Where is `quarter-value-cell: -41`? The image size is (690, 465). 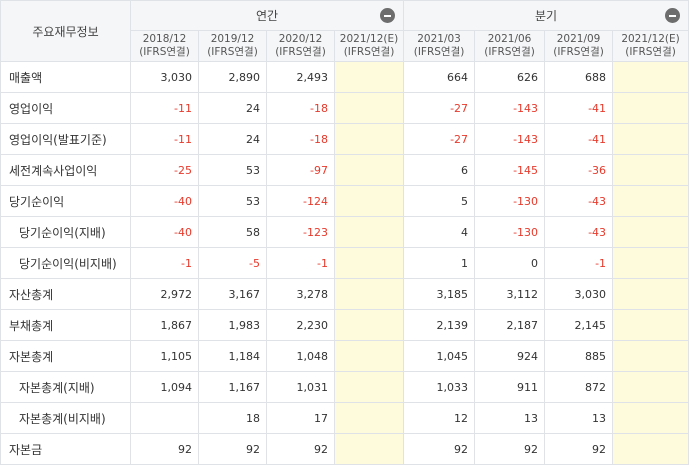
quarter-value-cell: -41 is located at coordinates (579, 139).